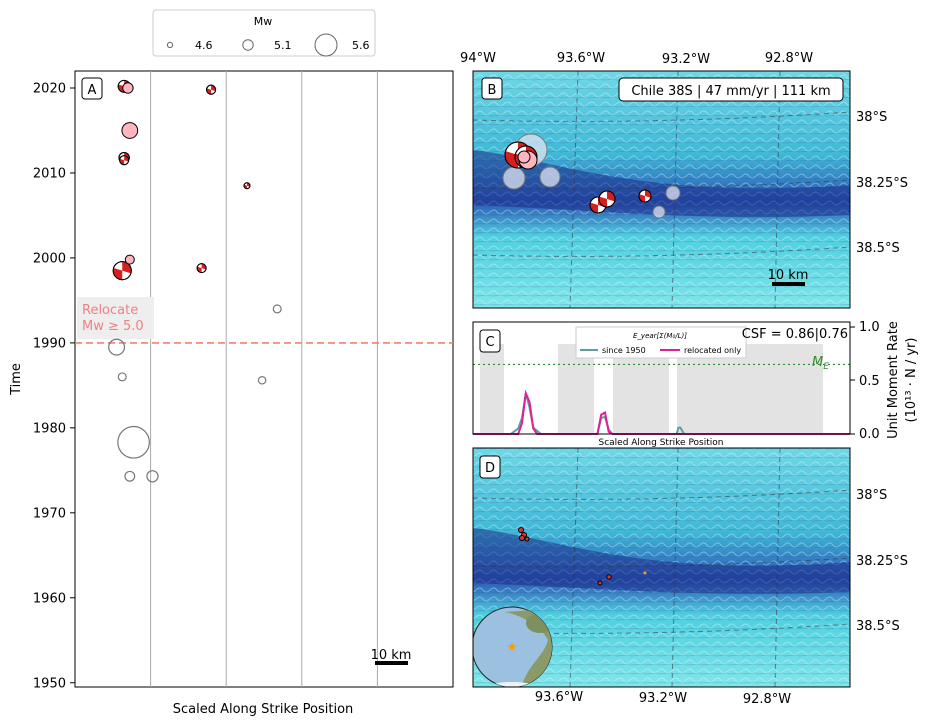 This screenshot has width=935, height=725. I want to click on map-b-scalebar-label: 10 km, so click(788, 275).